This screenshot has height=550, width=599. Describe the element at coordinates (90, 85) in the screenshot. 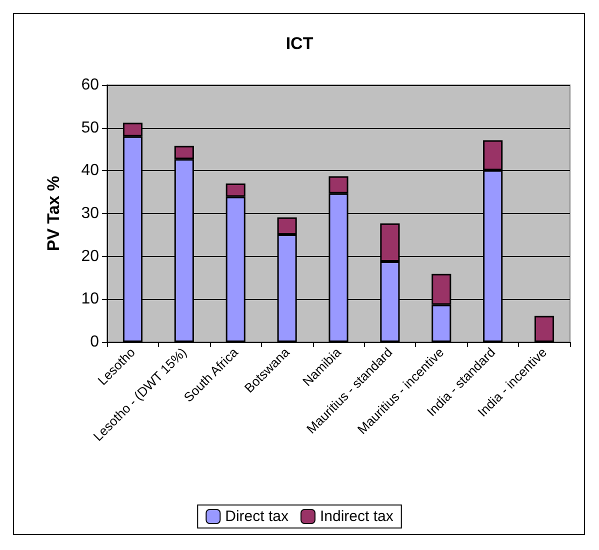

I see `y-tick-label: 60` at that location.